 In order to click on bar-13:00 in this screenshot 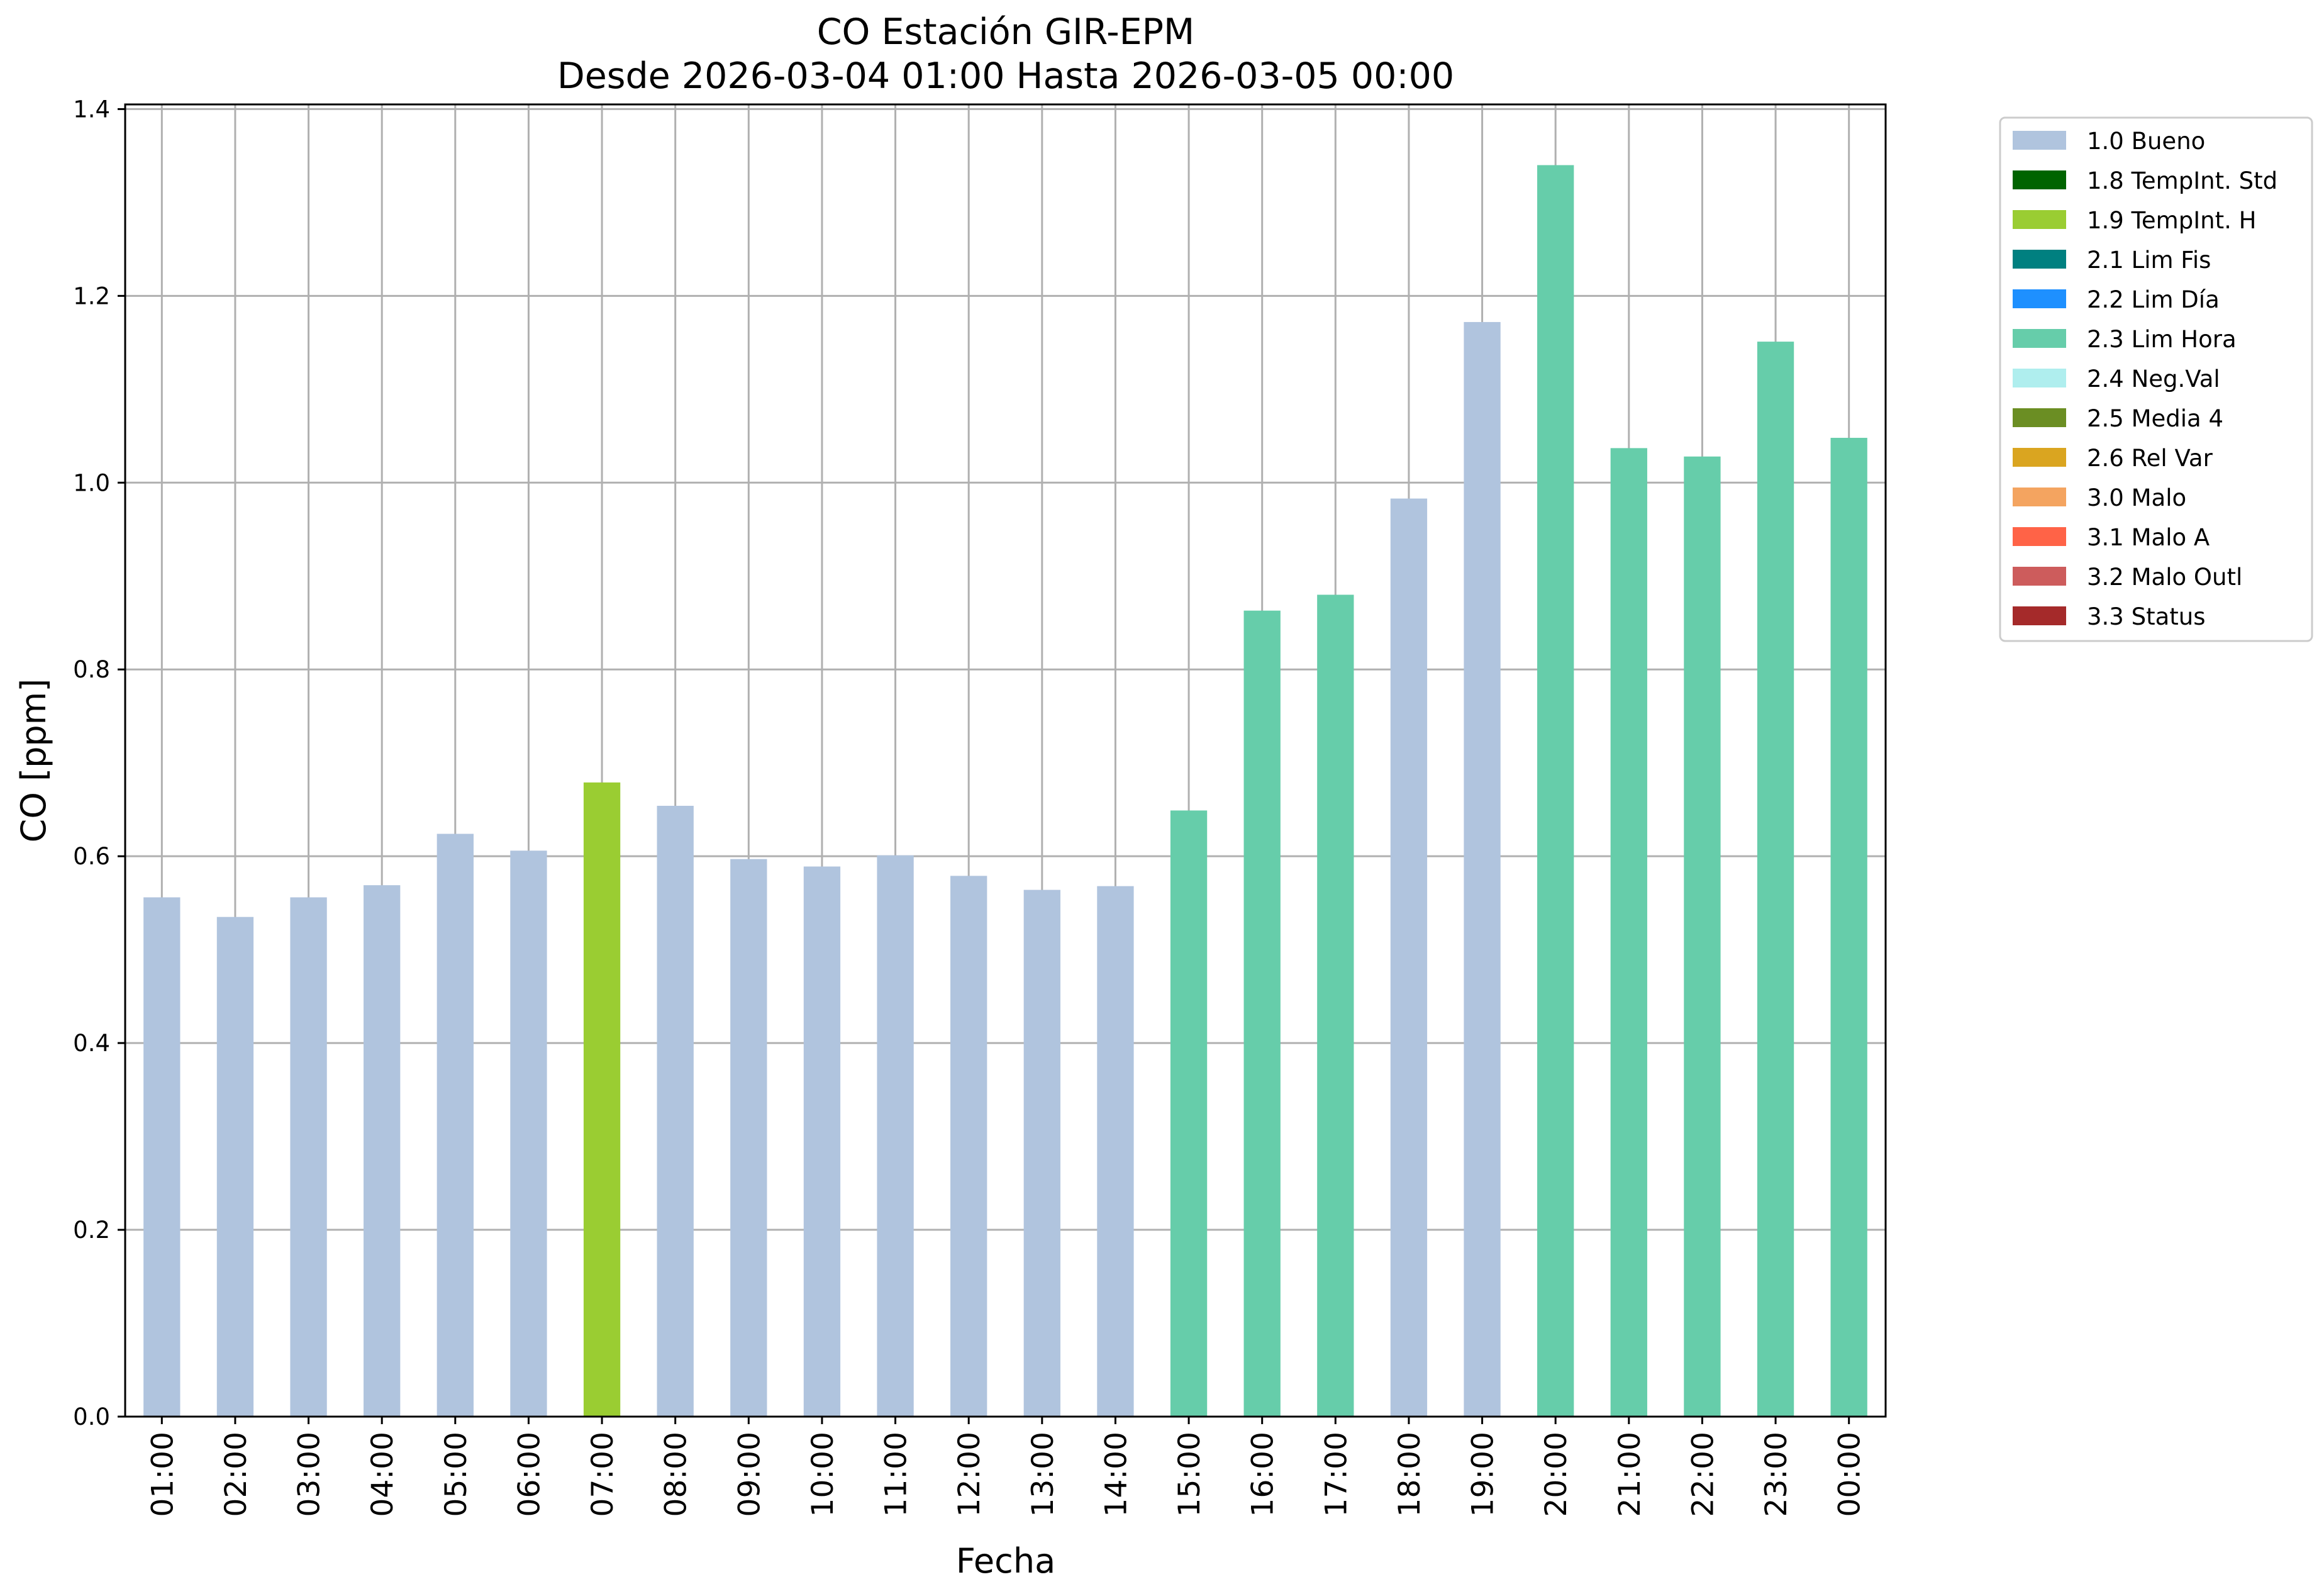, I will do `click(1041, 1153)`.